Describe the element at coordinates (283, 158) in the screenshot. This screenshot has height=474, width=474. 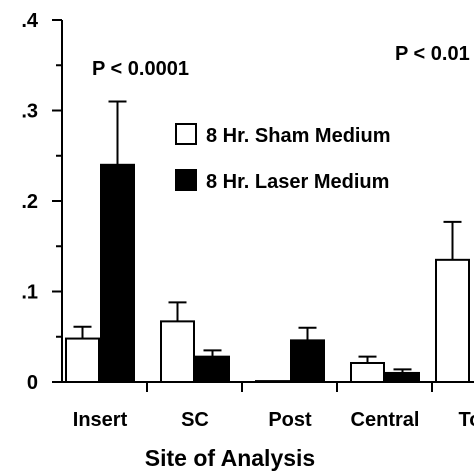
I see `chart-legend: 8 Hr. Sham Medium 8 Hr. Laser Medium` at that location.